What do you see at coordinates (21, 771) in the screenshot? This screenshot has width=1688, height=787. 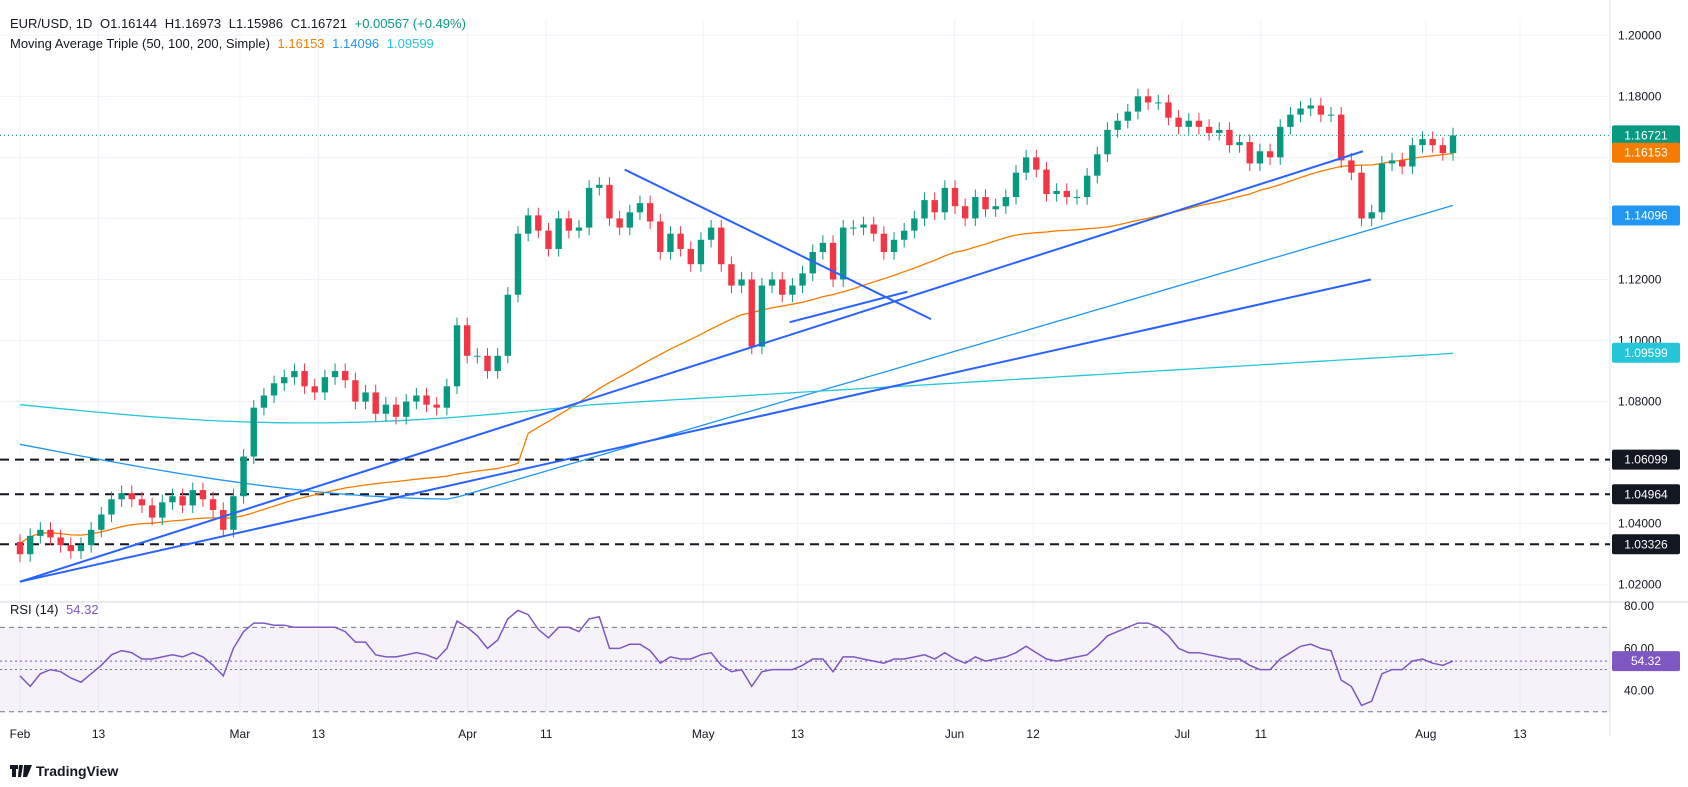 I see `tradingview-icon` at bounding box center [21, 771].